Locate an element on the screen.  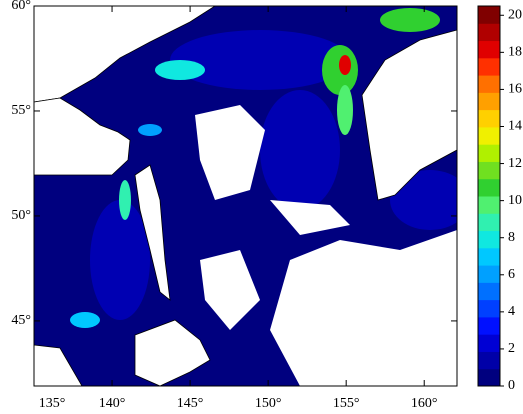
y-tick-label: 55° is located at coordinates (21, 110).